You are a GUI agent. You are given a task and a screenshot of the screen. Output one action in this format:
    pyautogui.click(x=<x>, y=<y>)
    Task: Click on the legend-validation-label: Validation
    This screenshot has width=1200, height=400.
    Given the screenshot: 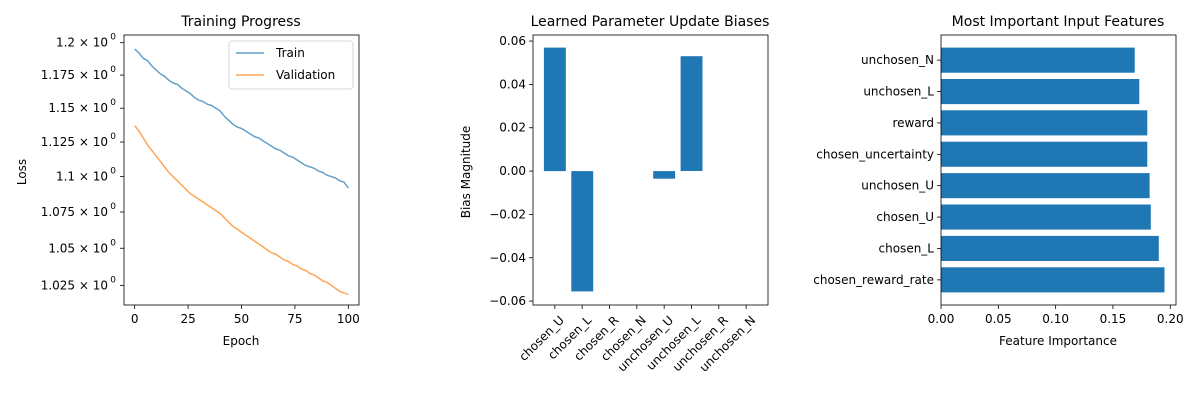 What is the action you would take?
    pyautogui.click(x=305, y=75)
    